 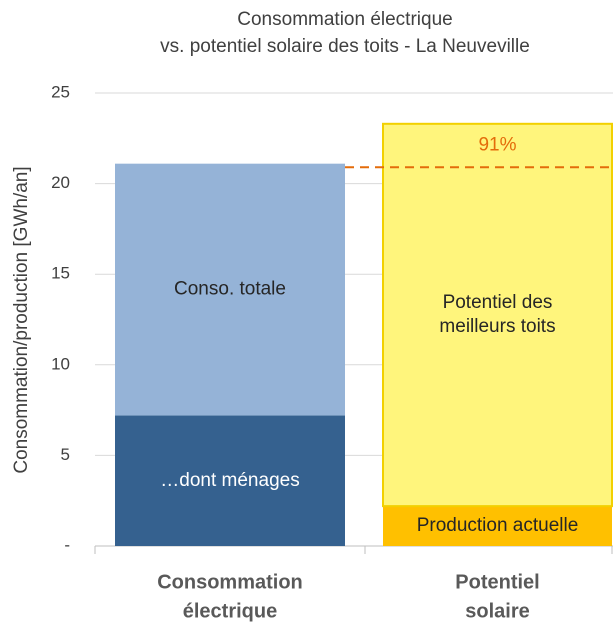 What do you see at coordinates (497, 144) in the screenshot?
I see `reference-label: 91%` at bounding box center [497, 144].